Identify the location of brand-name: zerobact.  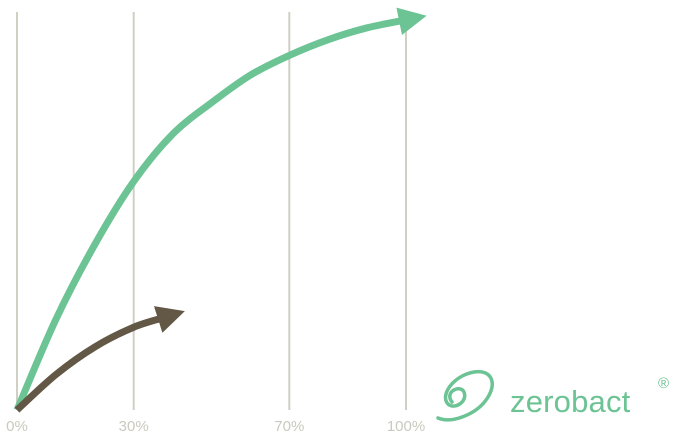
(570, 401).